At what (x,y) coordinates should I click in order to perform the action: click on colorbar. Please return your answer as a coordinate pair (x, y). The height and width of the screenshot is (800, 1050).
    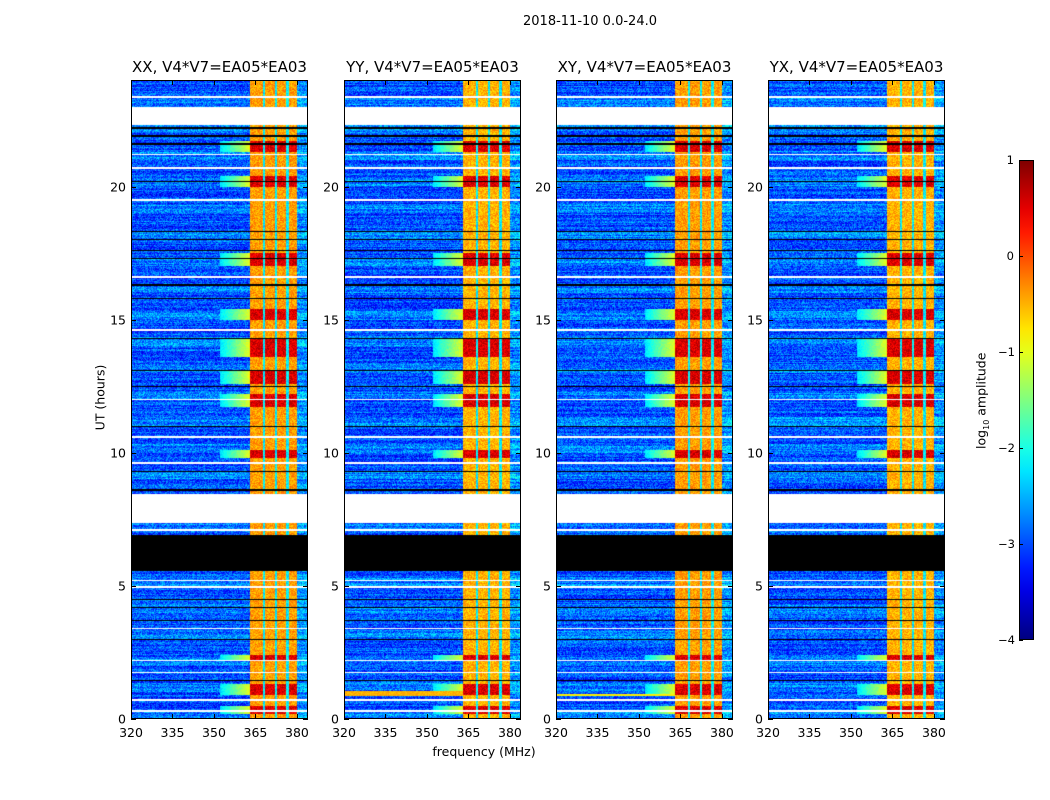
    Looking at the image, I should click on (1026, 400).